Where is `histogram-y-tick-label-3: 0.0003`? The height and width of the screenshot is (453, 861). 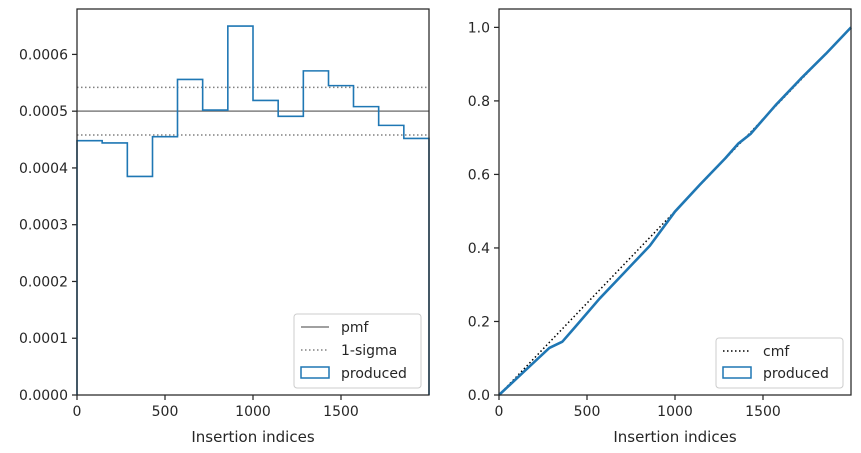
histogram-y-tick-label-3: 0.0003 is located at coordinates (43, 226).